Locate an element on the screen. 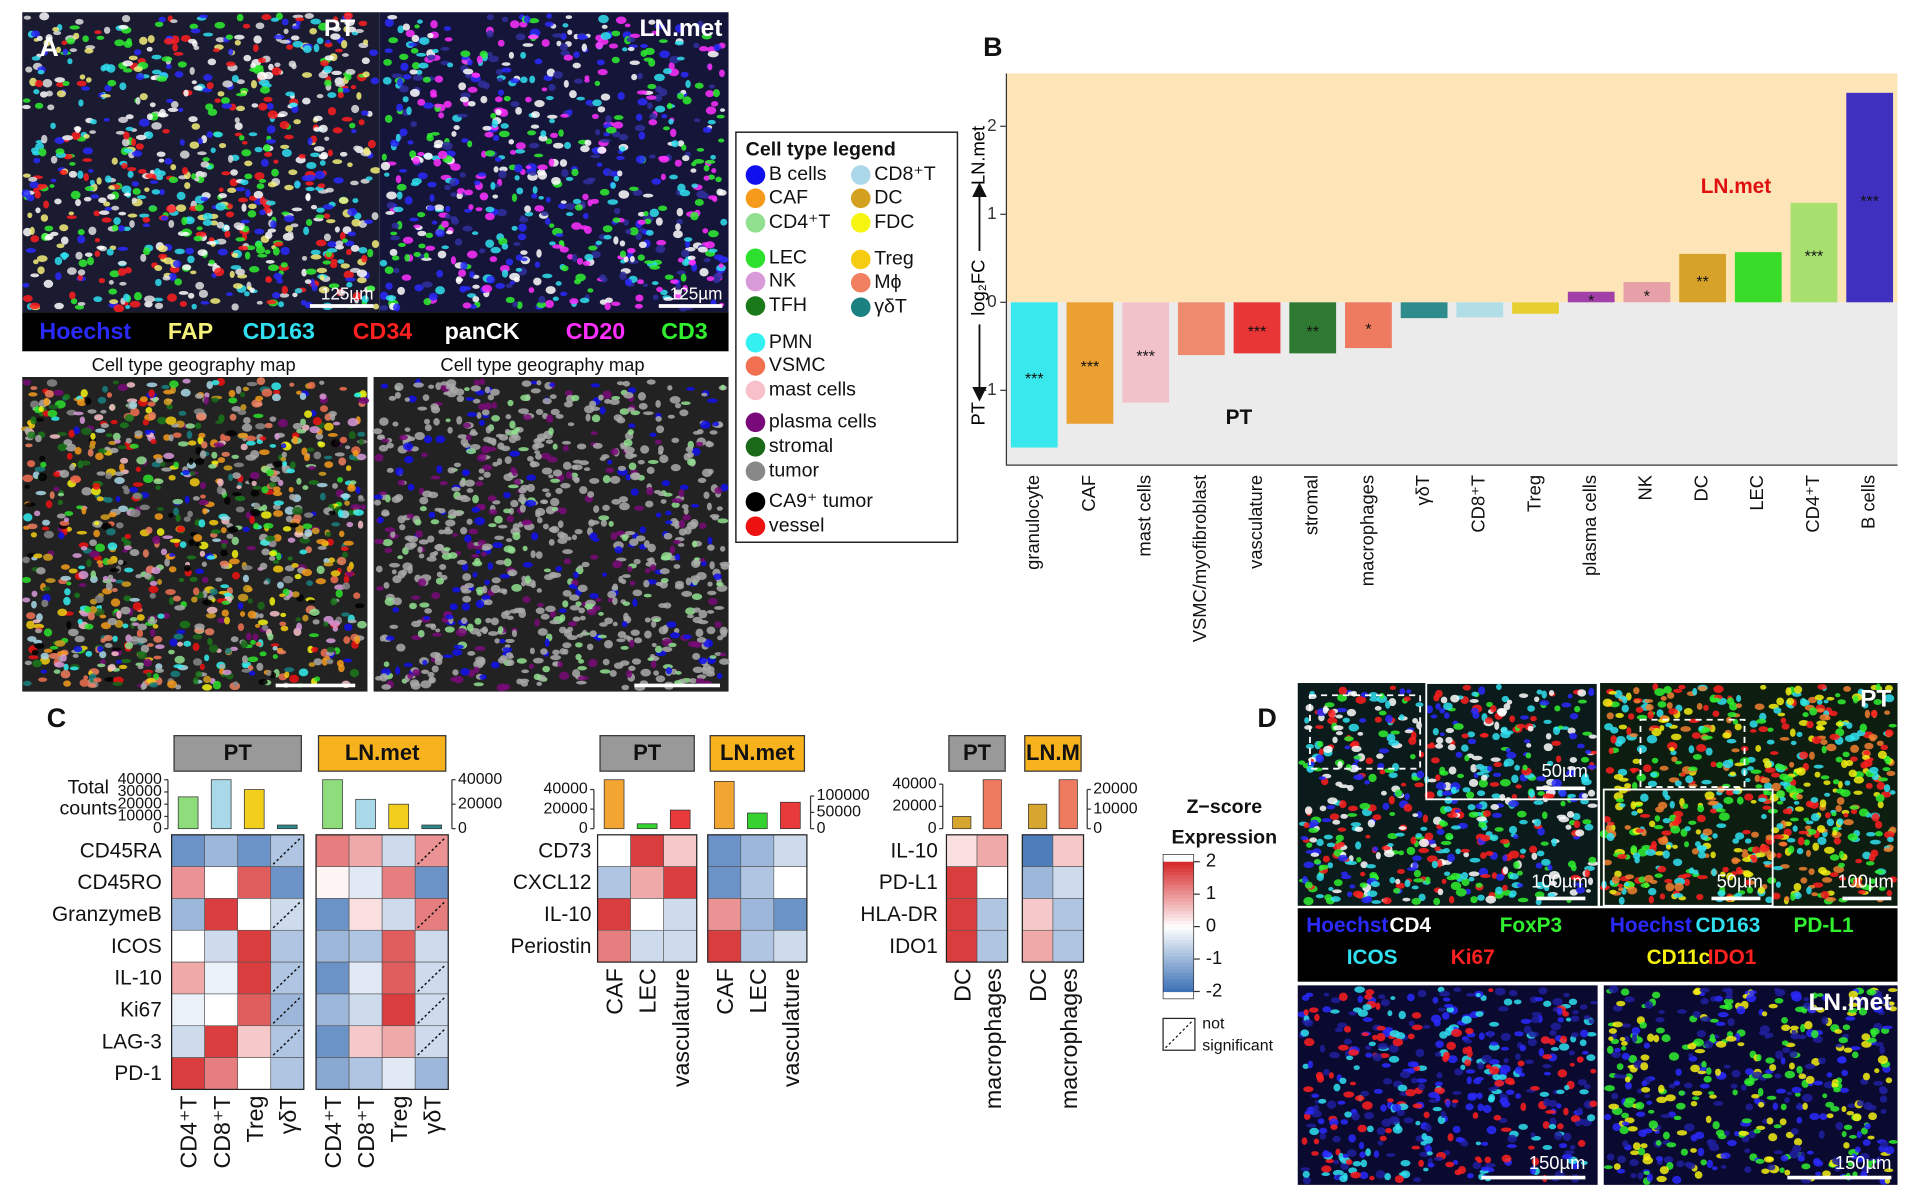  legend-swatch is located at coordinates (755, 222).